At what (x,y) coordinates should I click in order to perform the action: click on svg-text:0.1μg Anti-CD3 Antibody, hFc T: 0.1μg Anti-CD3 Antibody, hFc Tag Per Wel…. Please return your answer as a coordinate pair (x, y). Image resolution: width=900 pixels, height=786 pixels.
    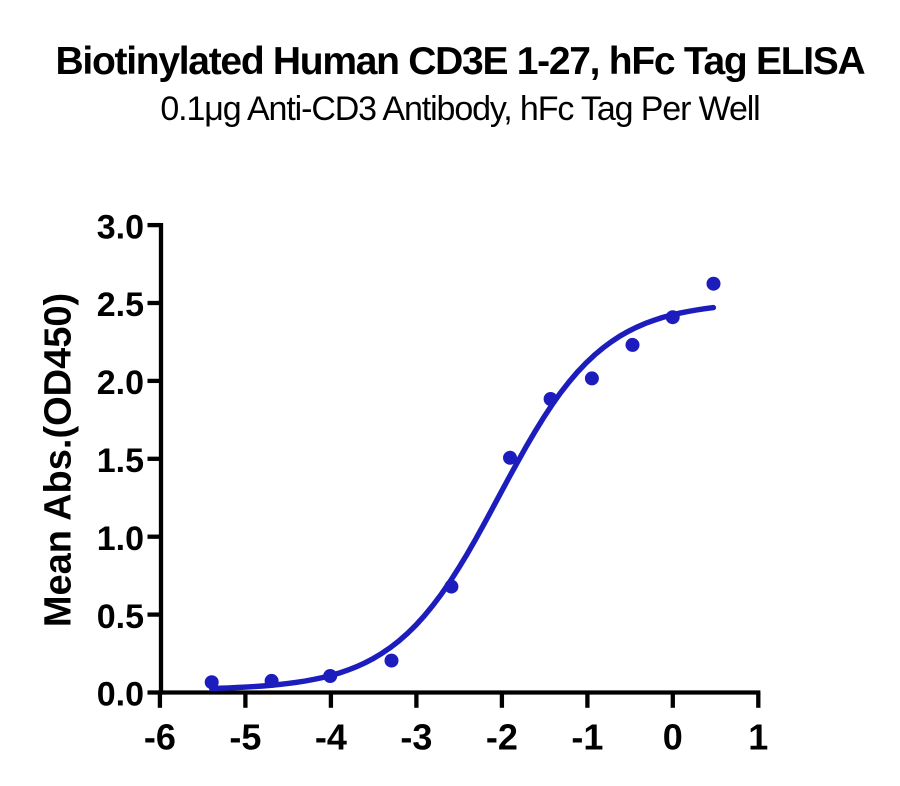
    Looking at the image, I should click on (459, 109).